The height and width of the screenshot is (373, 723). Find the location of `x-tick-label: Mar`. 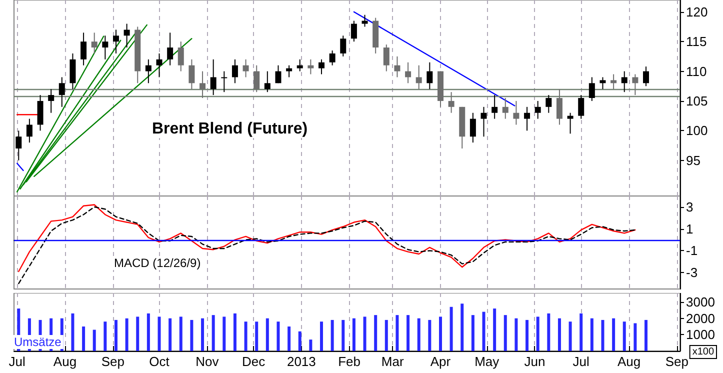

x-tick-label: Mar is located at coordinates (392, 361).